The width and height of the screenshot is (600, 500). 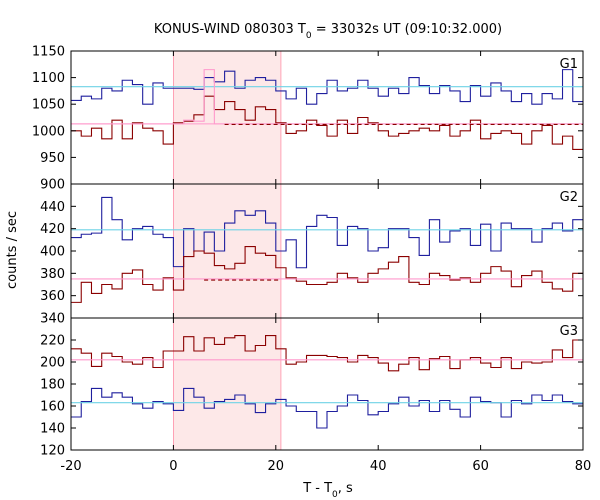 What do you see at coordinates (569, 197) in the screenshot?
I see `panel-2-label: G2` at bounding box center [569, 197].